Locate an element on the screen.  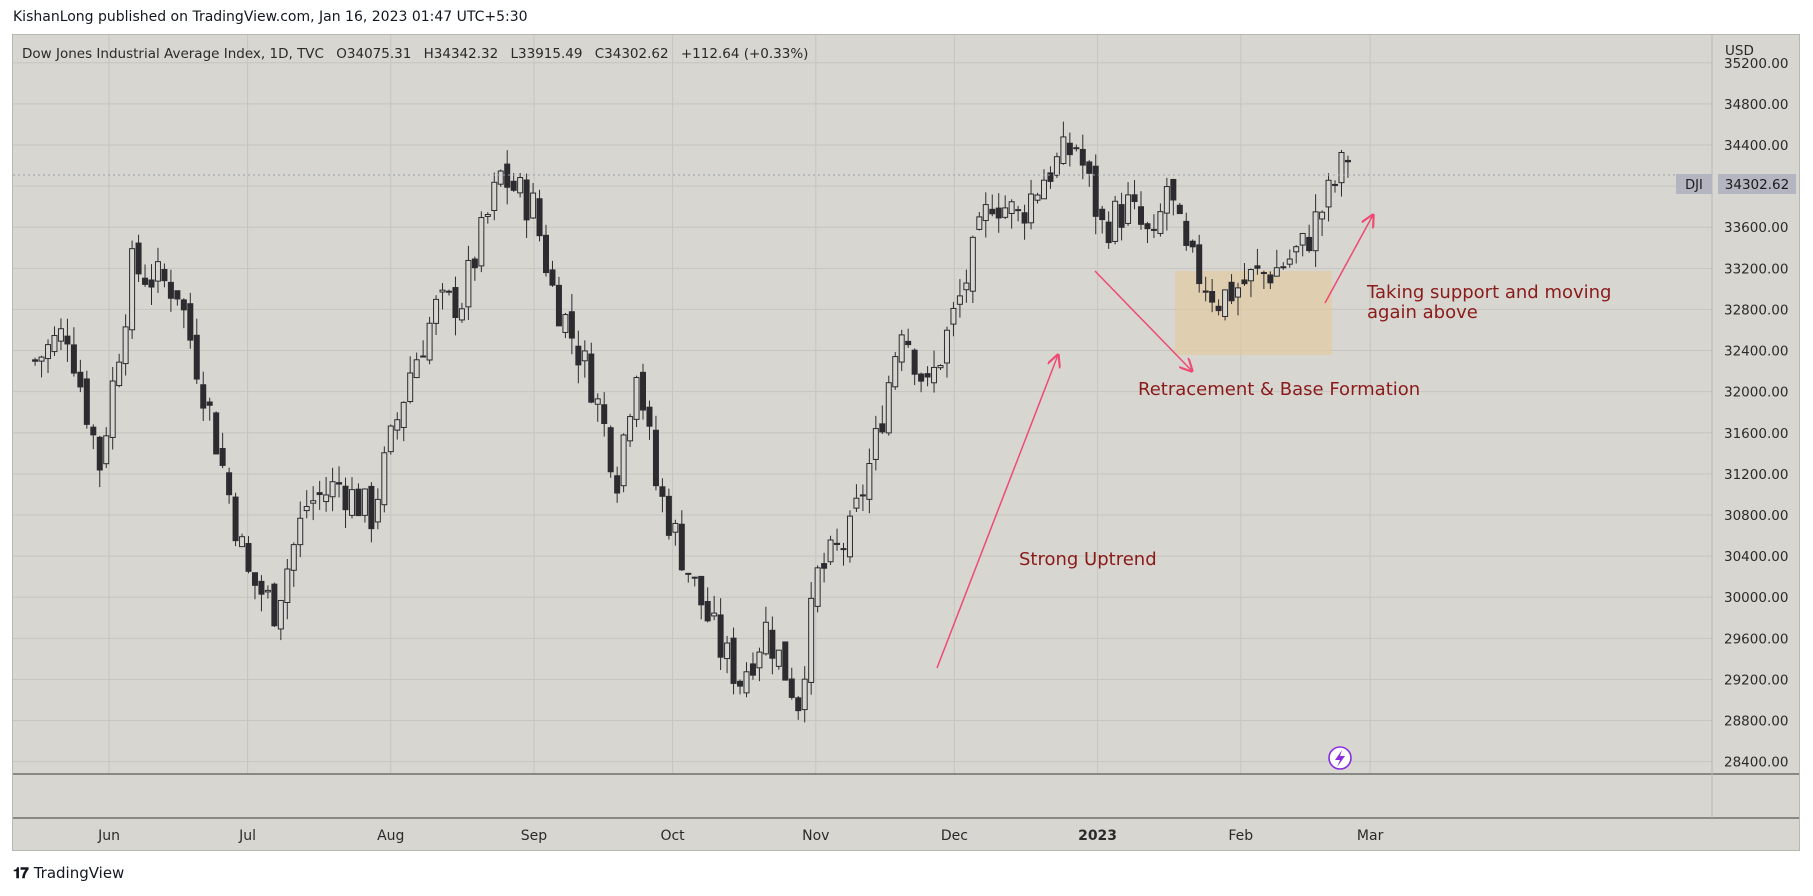
y-tick-label: 29200.00 is located at coordinates (1756, 680).